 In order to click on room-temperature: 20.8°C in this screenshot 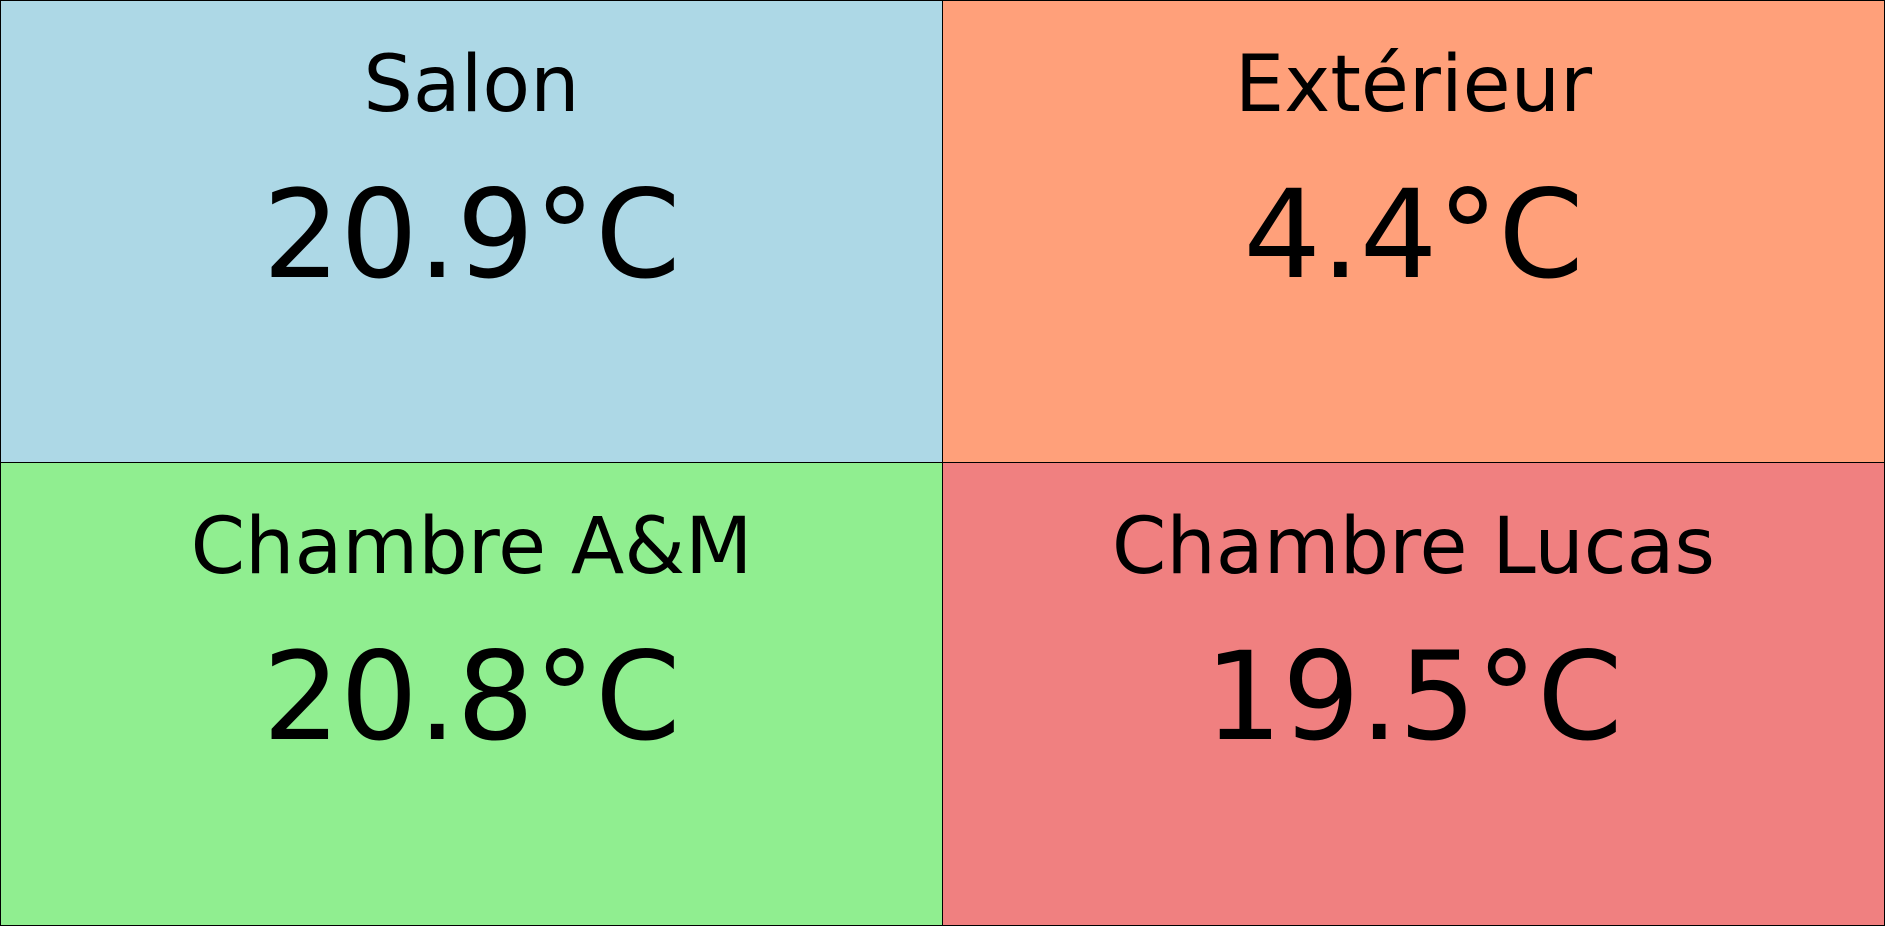, I will do `click(471, 697)`.